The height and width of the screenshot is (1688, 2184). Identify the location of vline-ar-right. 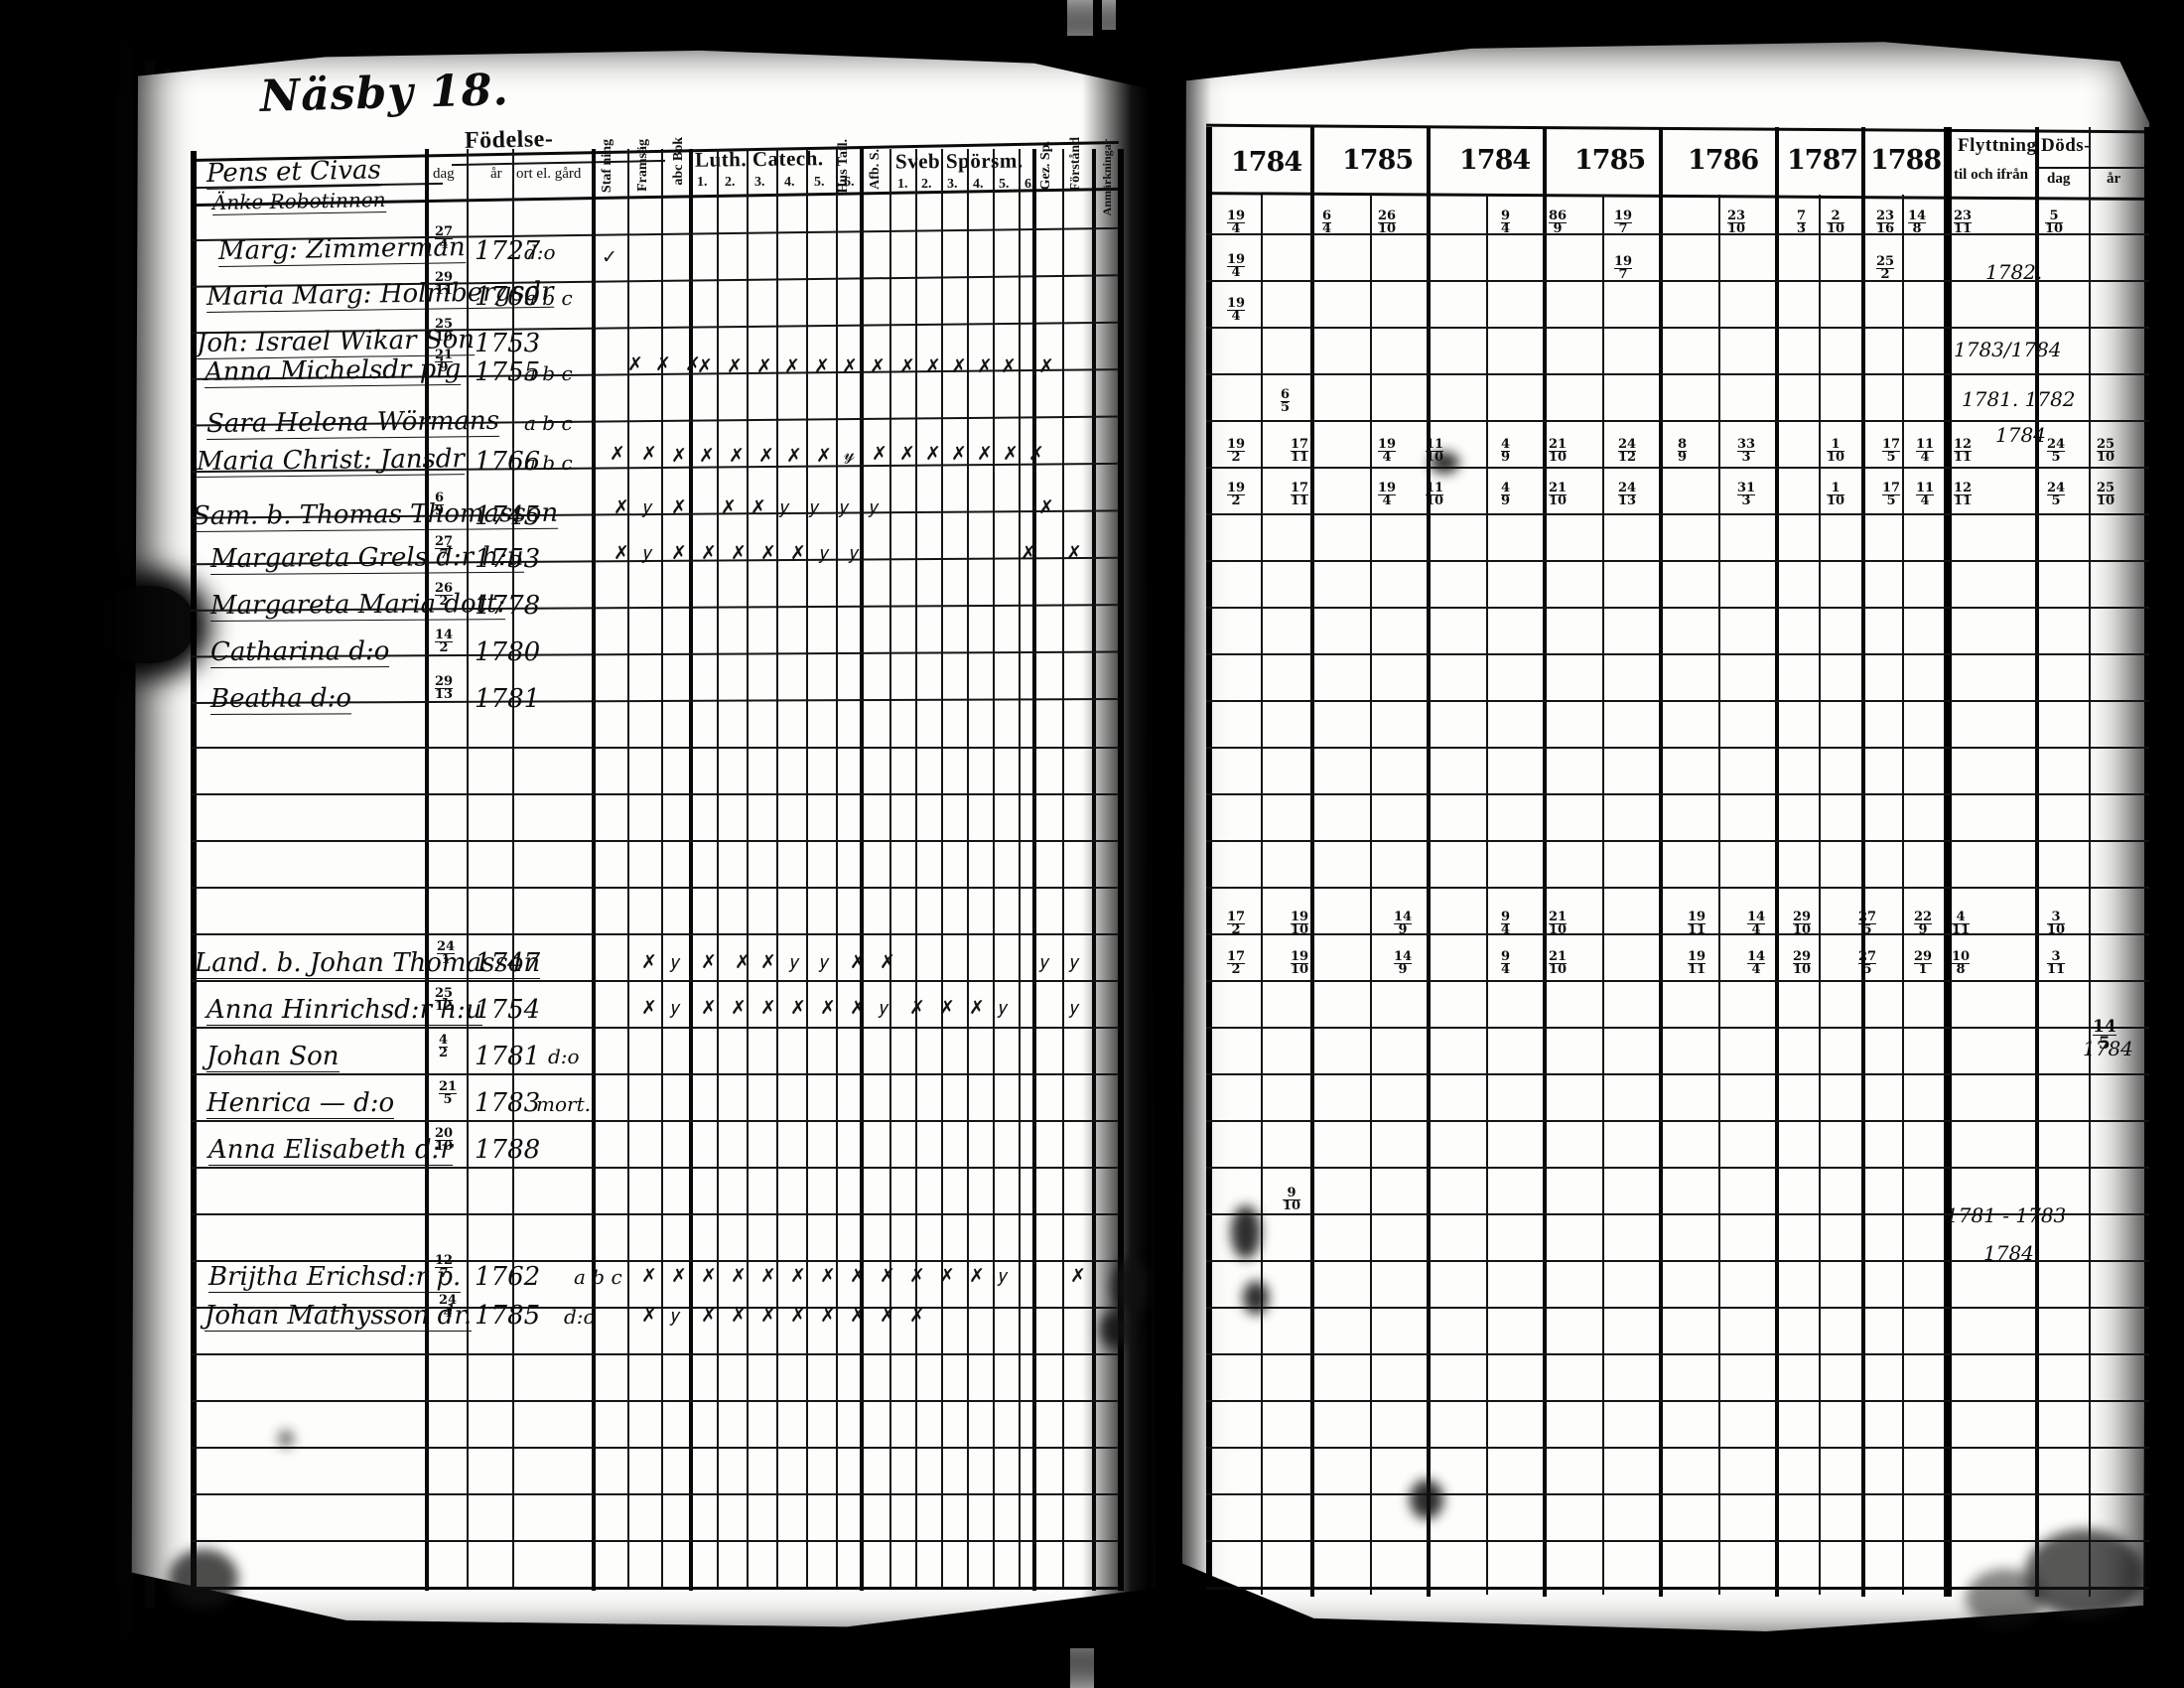
(513, 869).